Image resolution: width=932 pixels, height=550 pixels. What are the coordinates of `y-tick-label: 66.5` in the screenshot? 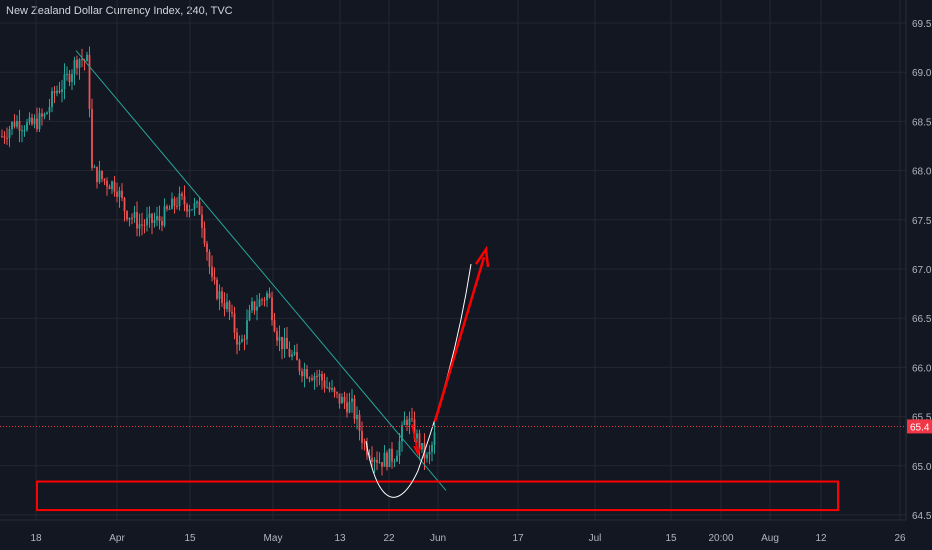 It's located at (922, 319).